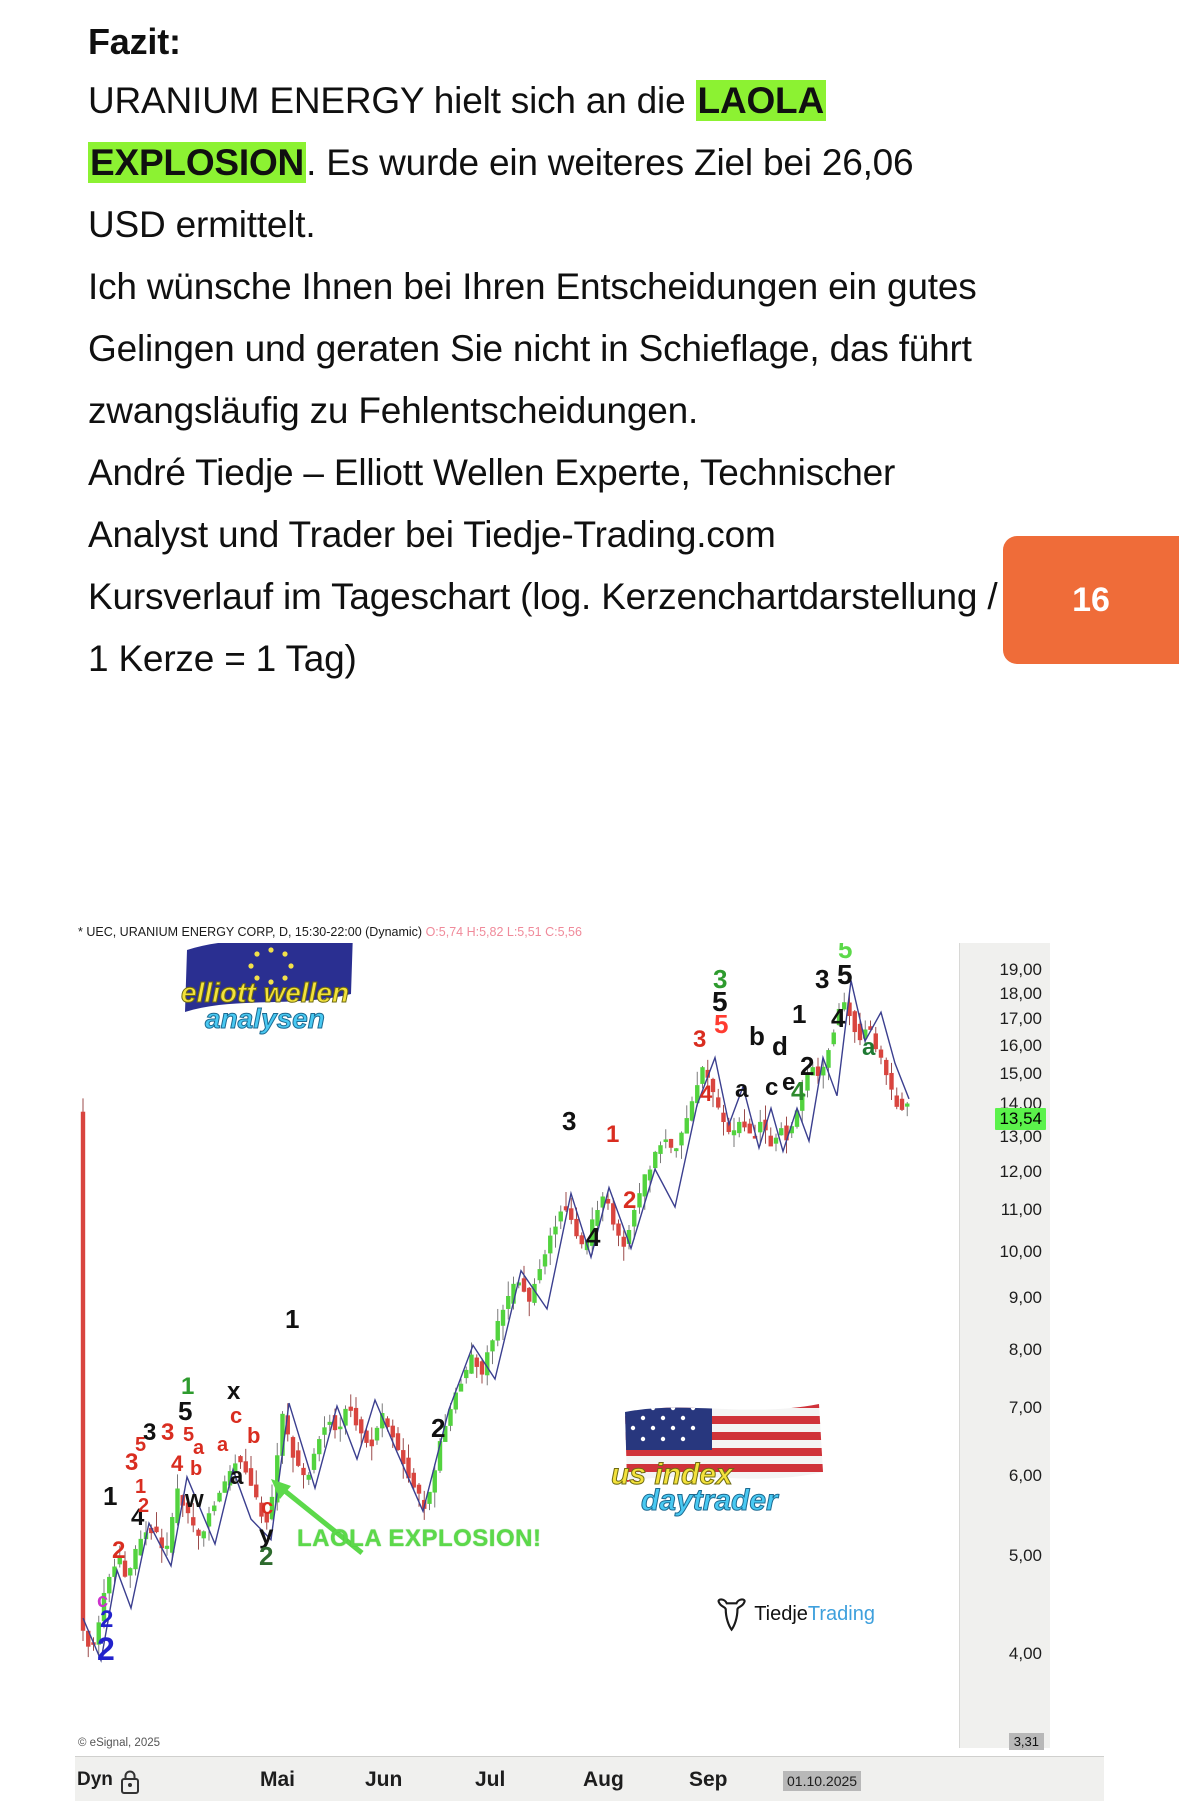 The height and width of the screenshot is (1801, 1179). I want to click on price-tick: 9,00, so click(1025, 1298).